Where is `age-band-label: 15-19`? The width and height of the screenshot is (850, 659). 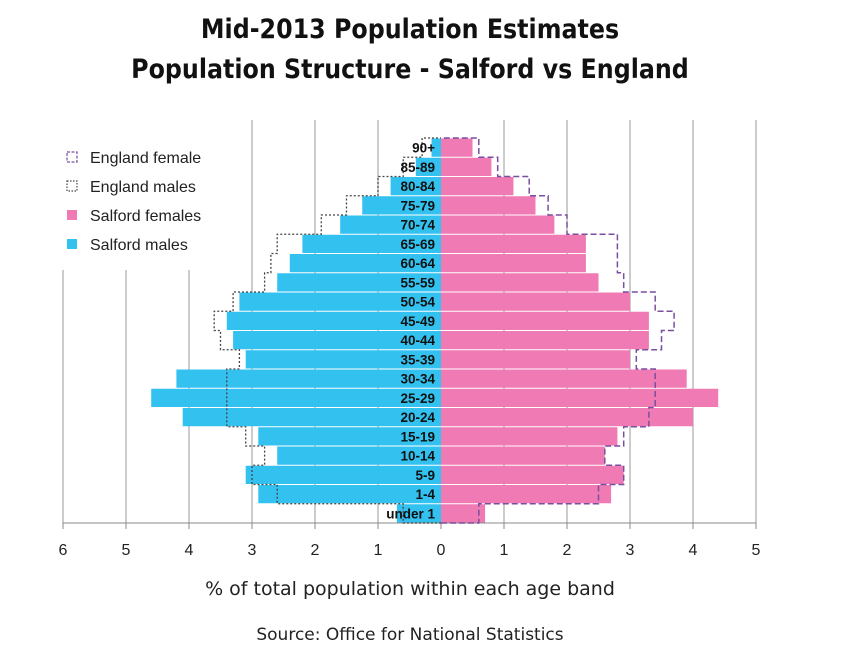 age-band-label: 15-19 is located at coordinates (417, 436).